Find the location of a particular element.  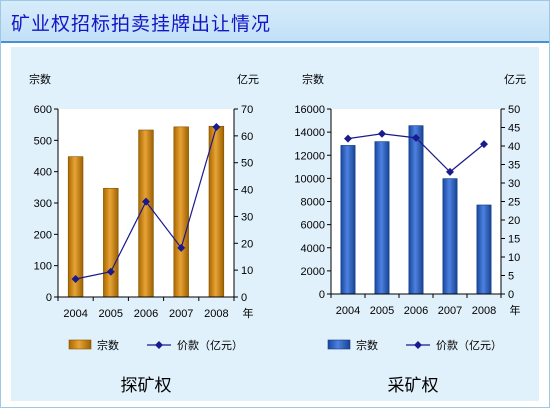

chart2-legend-bar-label: 宗数 is located at coordinates (367, 345).